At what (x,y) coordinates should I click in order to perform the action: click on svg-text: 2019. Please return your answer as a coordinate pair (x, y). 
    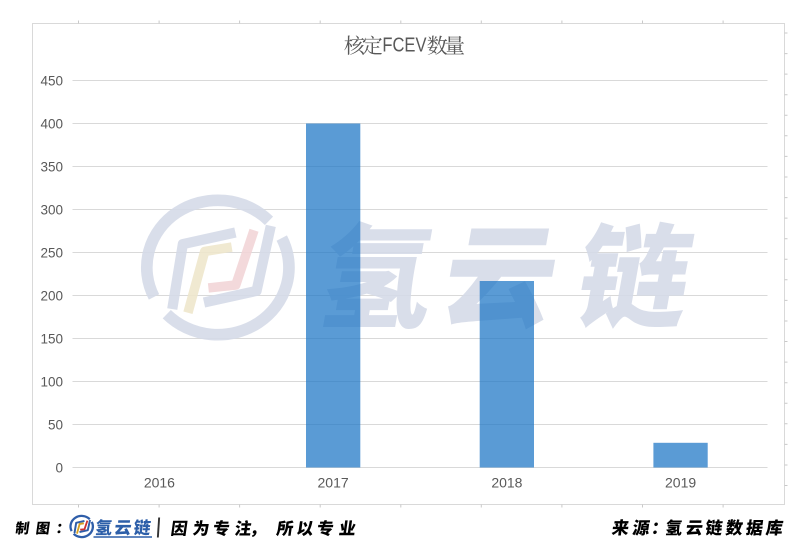
    Looking at the image, I should click on (680, 483).